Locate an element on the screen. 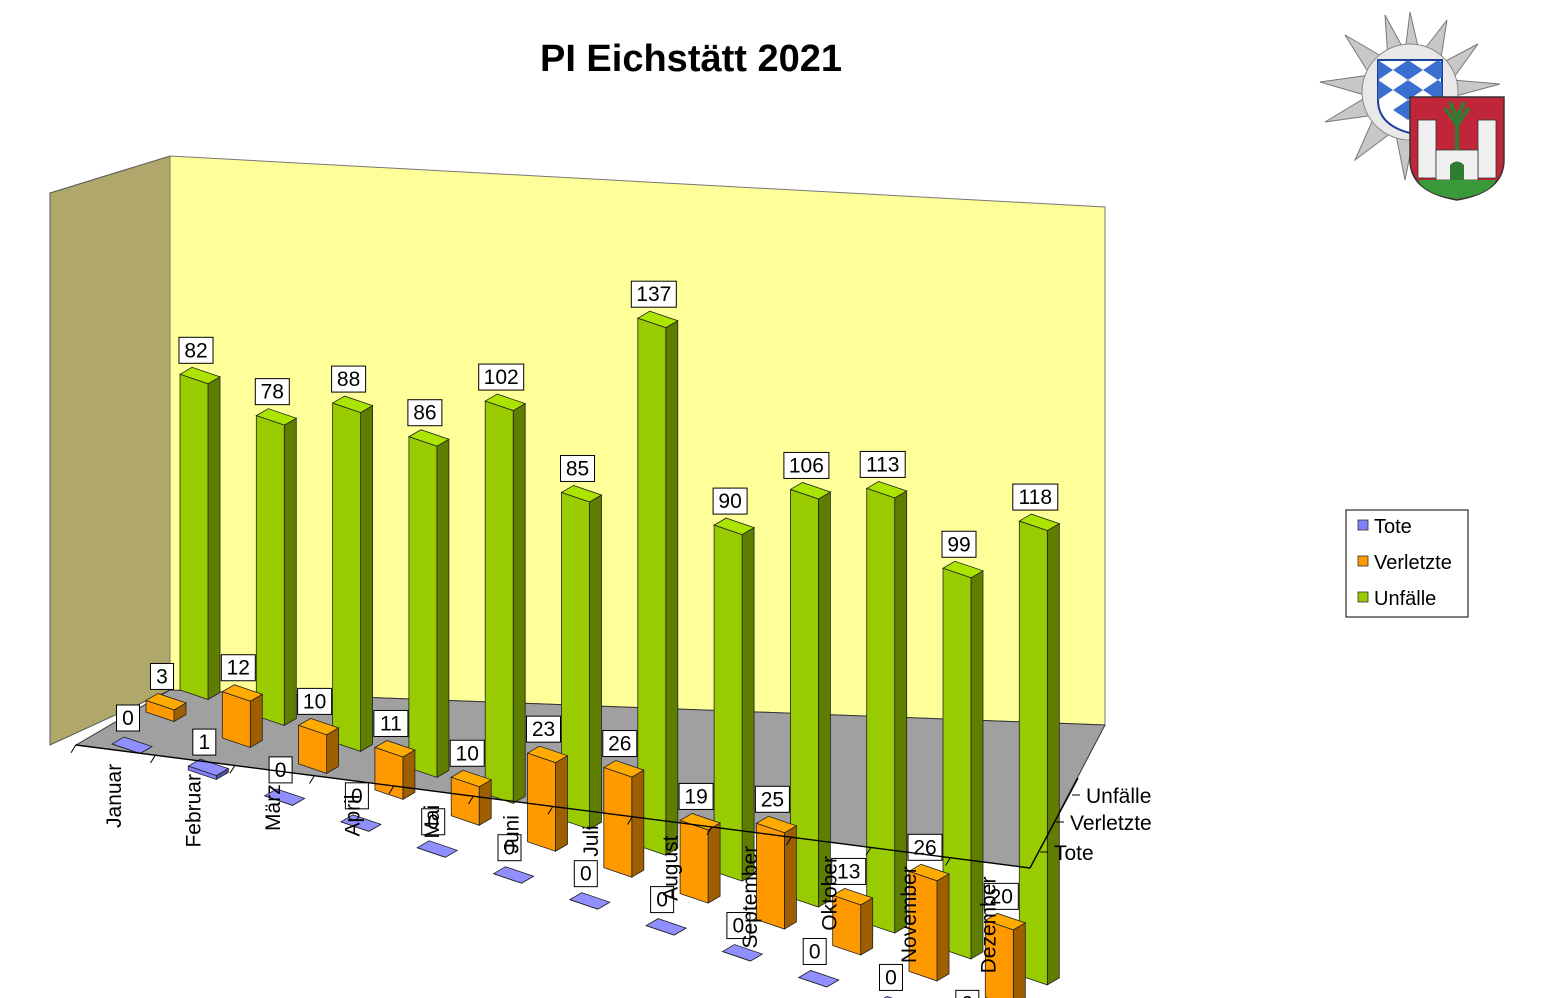 Image resolution: width=1552 pixels, height=998 pixels. data-label-verletzte-juni-box is located at coordinates (543, 729).